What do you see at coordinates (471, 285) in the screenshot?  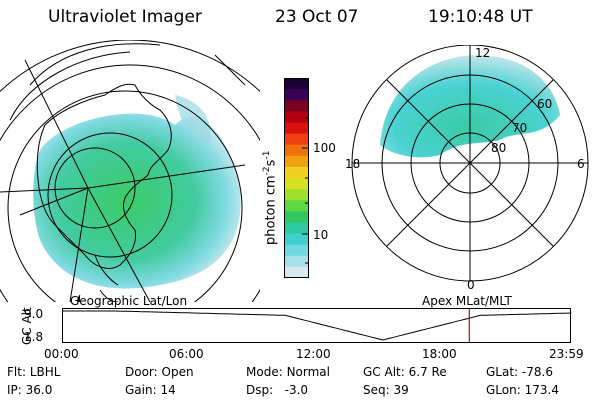 I see `mlt-0-label: 0` at bounding box center [471, 285].